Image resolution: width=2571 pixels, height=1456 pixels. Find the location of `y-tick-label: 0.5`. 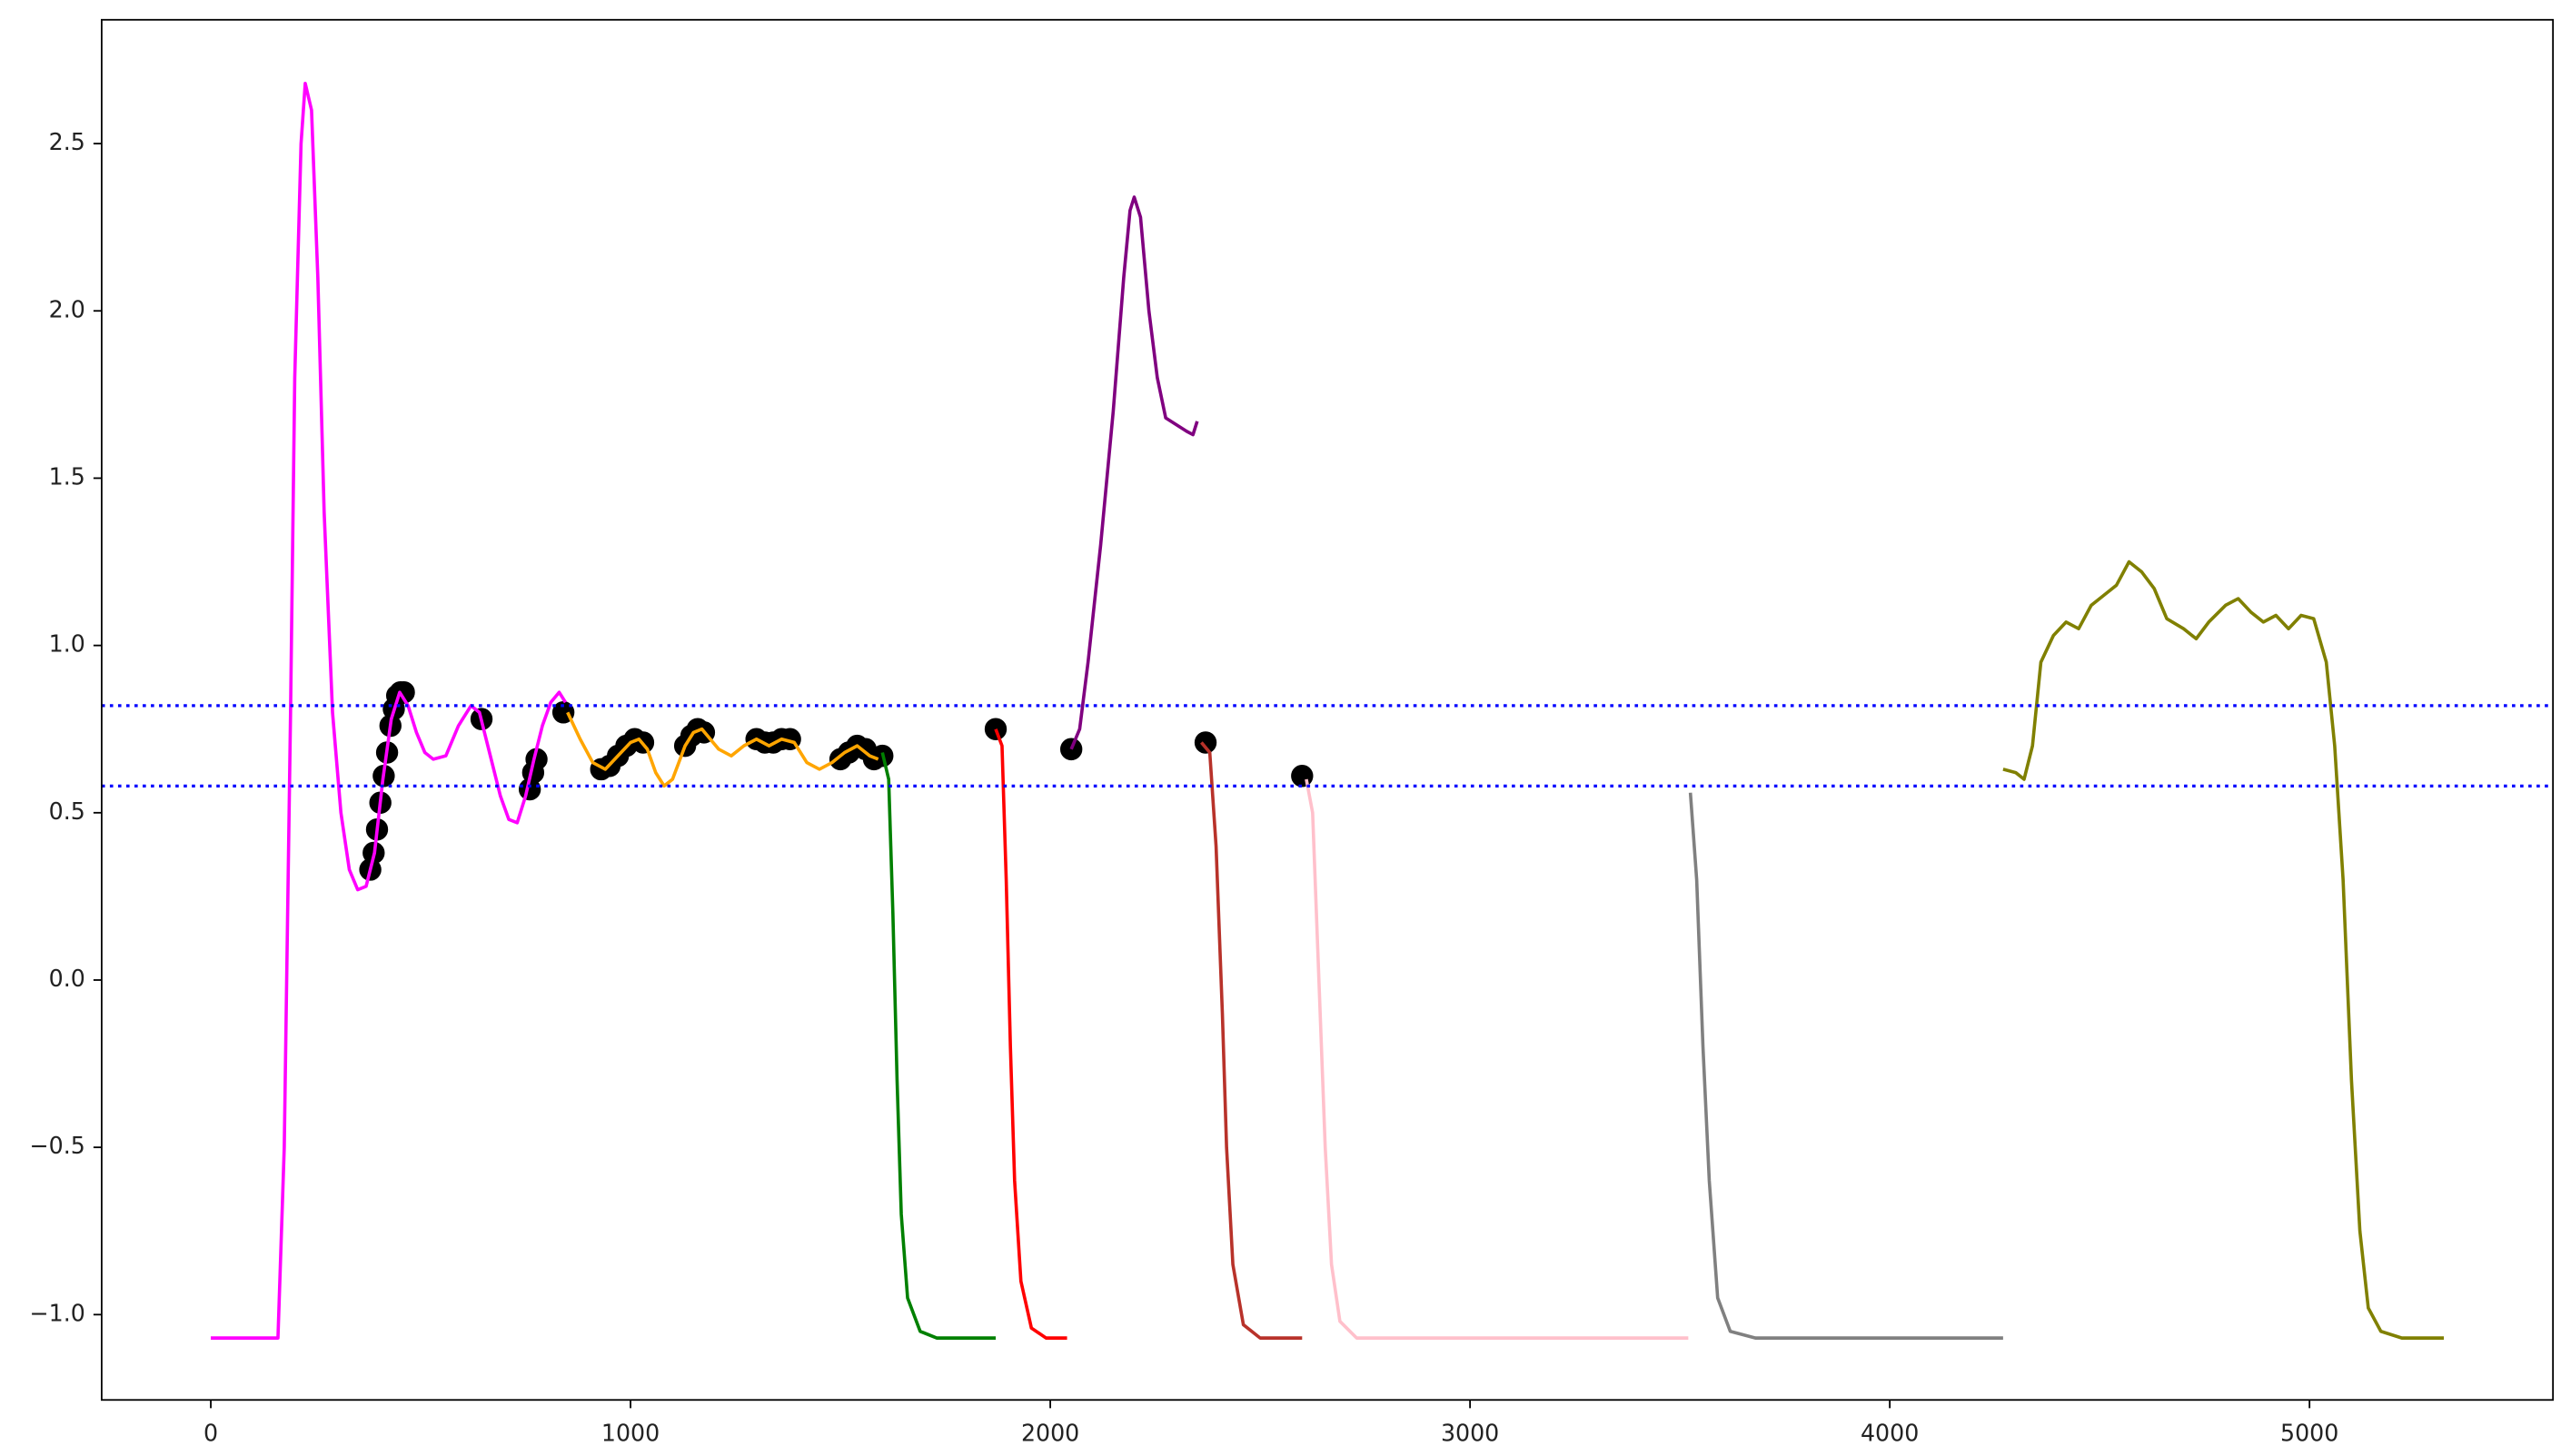

y-tick-label: 0.5 is located at coordinates (67, 811).